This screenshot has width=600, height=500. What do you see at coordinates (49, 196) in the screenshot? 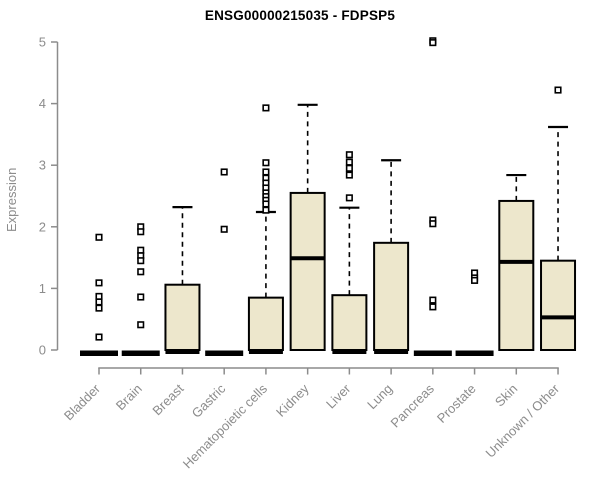
I see `y-axis: 0 1 2 3 4 5` at bounding box center [49, 196].